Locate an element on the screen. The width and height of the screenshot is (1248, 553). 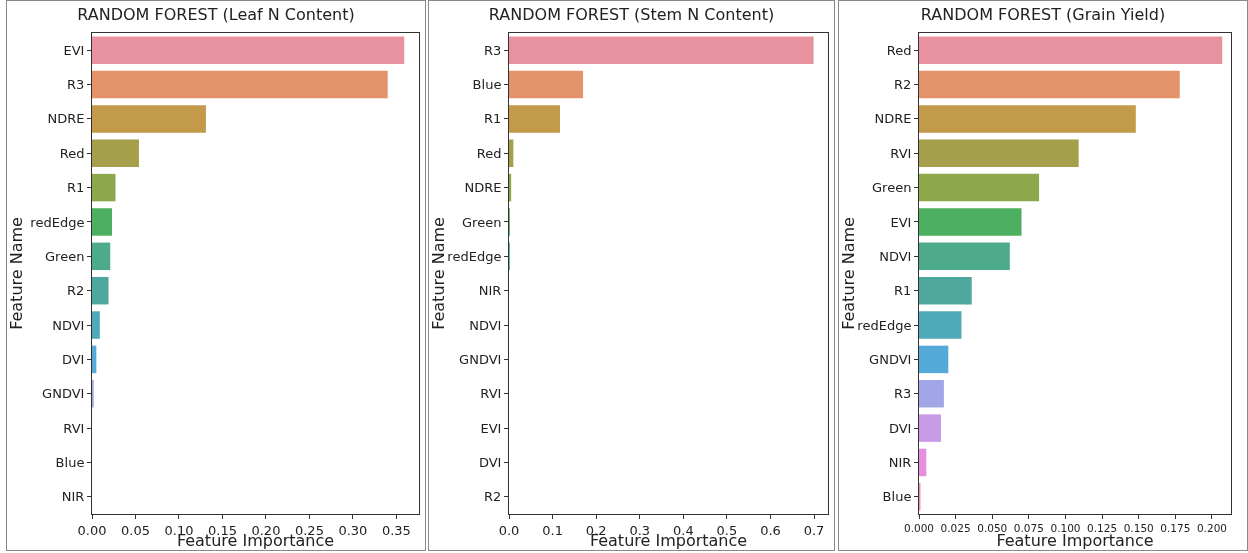
x-tick-label: 0.6 is located at coordinates (770, 530).